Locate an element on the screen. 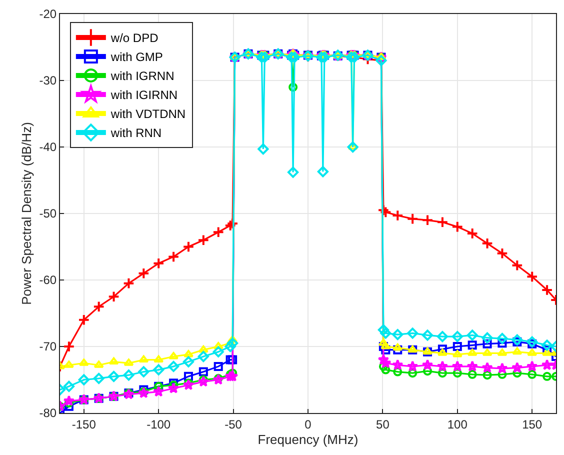  y-axis-title: Power Spectral Density (dB/Hz) is located at coordinates (26, 213).